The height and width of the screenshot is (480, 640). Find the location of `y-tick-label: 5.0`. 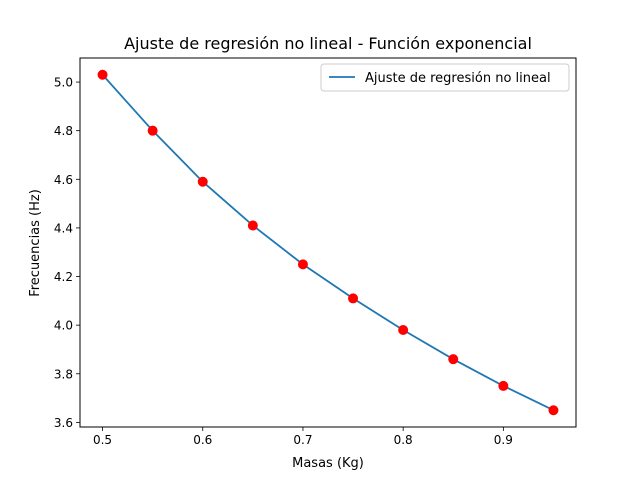

y-tick-label: 5.0 is located at coordinates (63, 83).